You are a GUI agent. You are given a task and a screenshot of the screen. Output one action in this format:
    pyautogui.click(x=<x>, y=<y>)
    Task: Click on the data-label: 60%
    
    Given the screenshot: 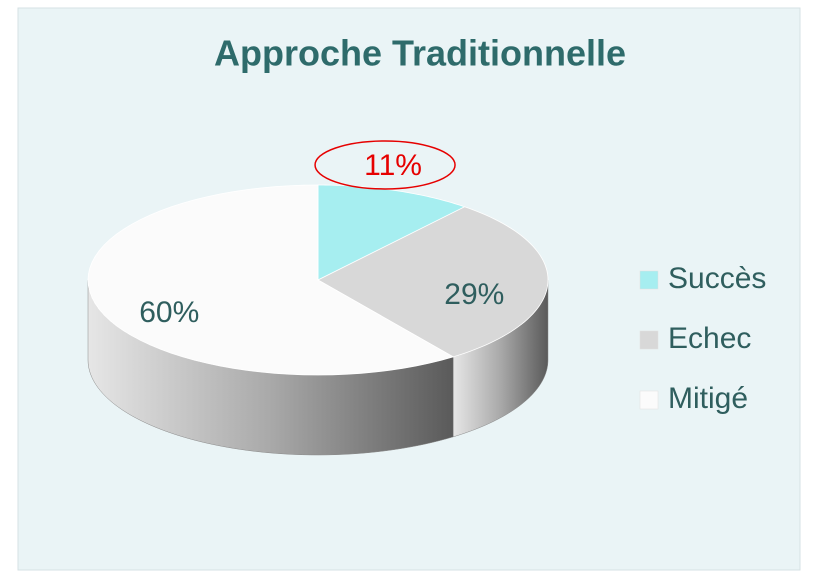 What is the action you would take?
    pyautogui.click(x=169, y=312)
    